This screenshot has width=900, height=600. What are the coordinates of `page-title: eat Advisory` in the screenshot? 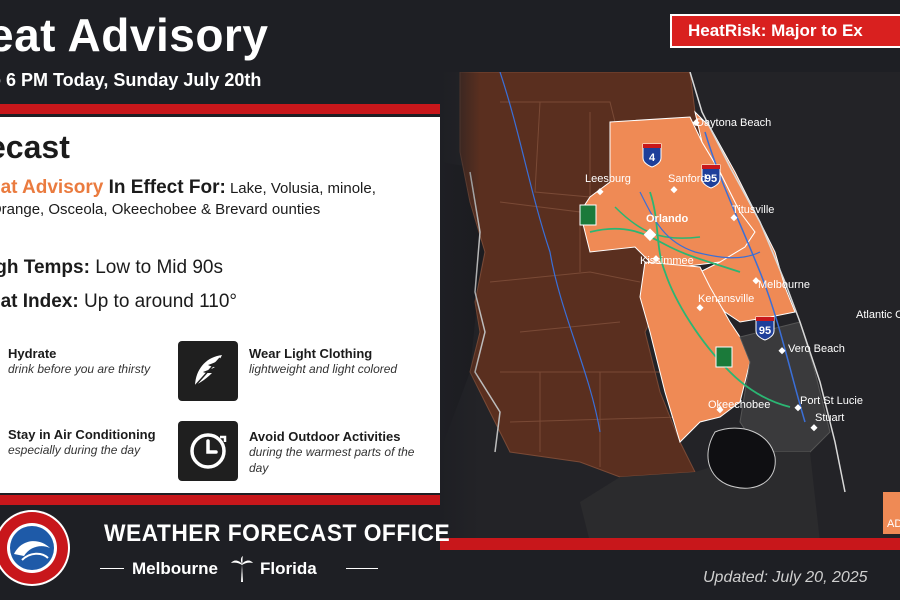 It's located at (134, 35).